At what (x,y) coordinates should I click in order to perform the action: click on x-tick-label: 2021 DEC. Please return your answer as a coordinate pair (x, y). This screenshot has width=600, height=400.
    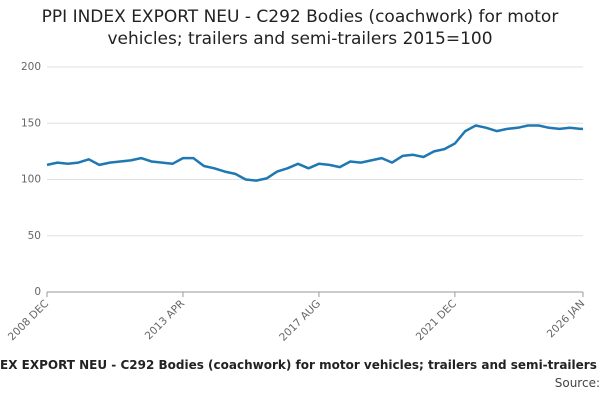
    Looking at the image, I should click on (436, 320).